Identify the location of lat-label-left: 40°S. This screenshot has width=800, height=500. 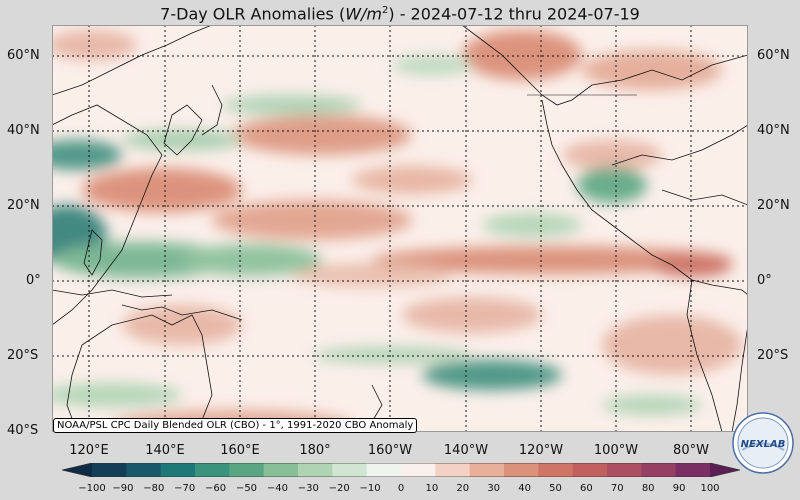
(23, 430).